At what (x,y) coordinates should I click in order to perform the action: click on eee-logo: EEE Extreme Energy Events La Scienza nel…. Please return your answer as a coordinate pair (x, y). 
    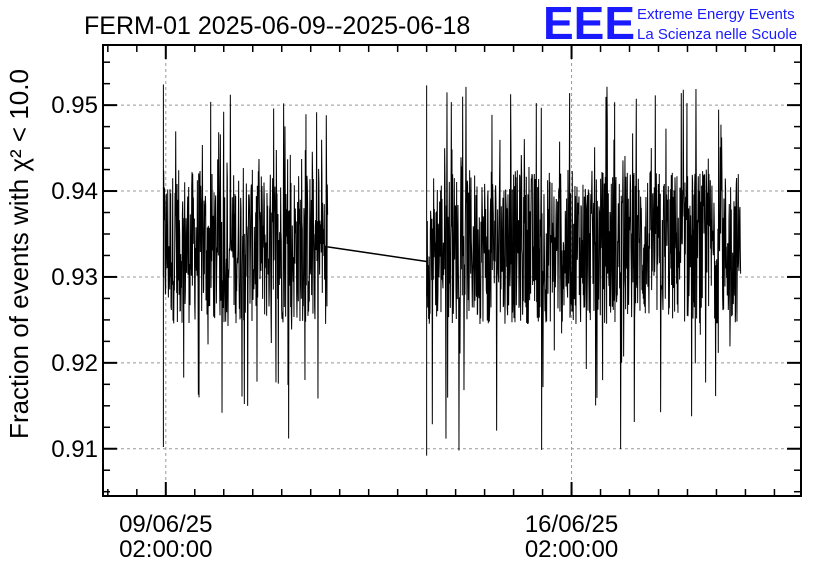
    Looking at the image, I should click on (670, 24).